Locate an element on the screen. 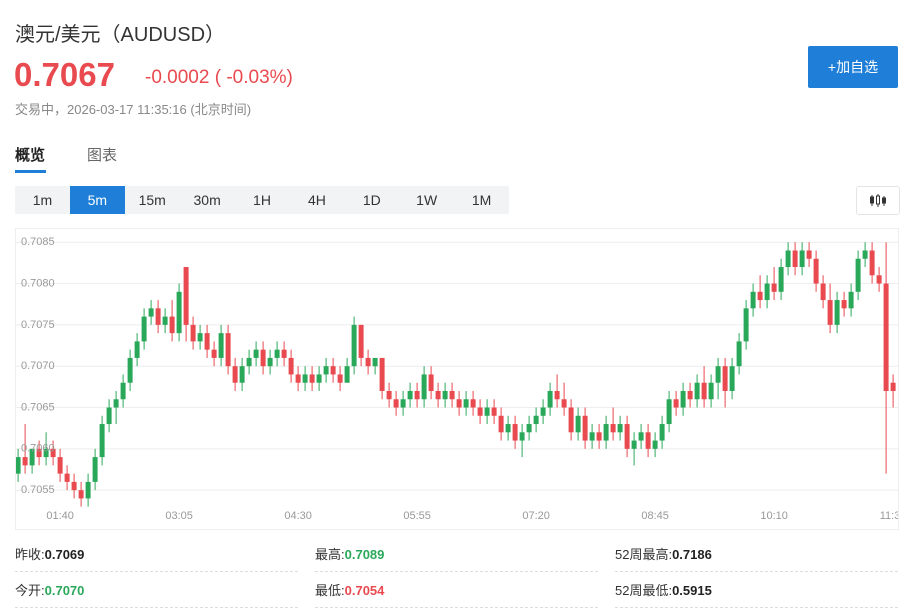 The height and width of the screenshot is (608, 908). price: 0.7067 is located at coordinates (64, 74).